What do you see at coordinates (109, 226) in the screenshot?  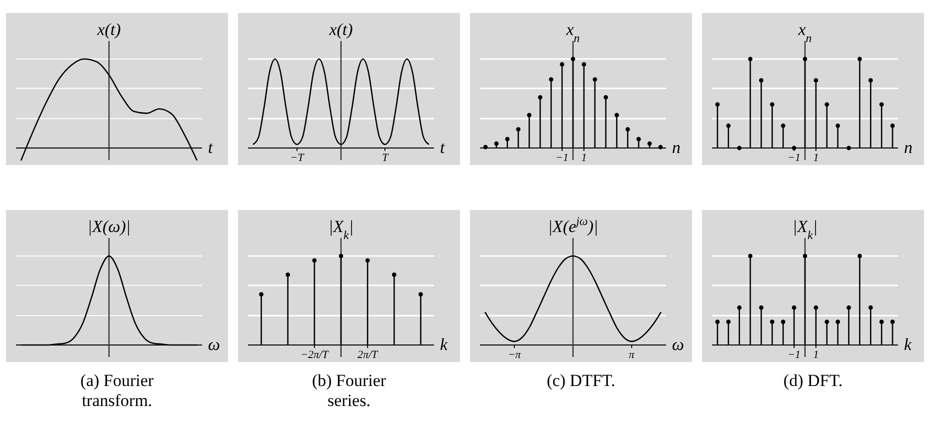 I see `y-axis-title: |X(ω)|` at bounding box center [109, 226].